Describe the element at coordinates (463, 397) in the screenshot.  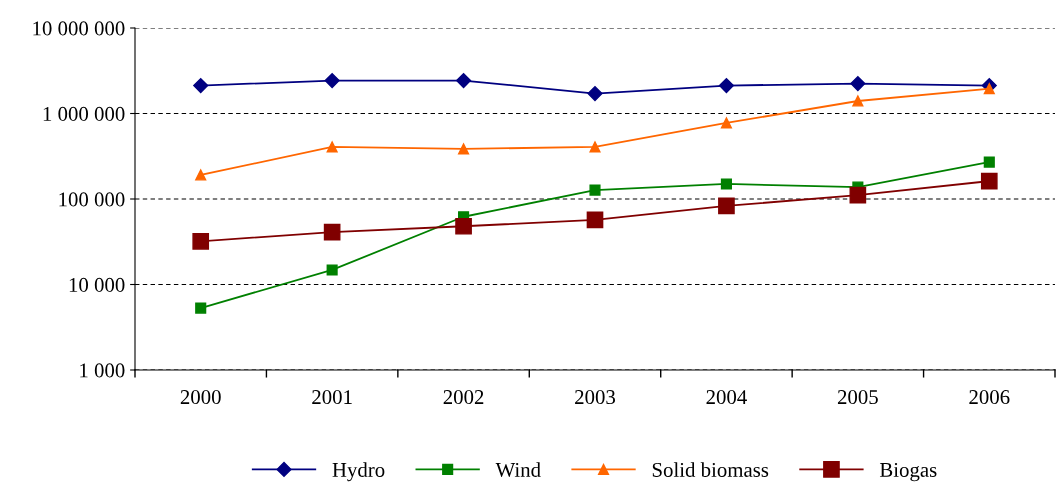
I see `x-tick-label: 2002` at that location.